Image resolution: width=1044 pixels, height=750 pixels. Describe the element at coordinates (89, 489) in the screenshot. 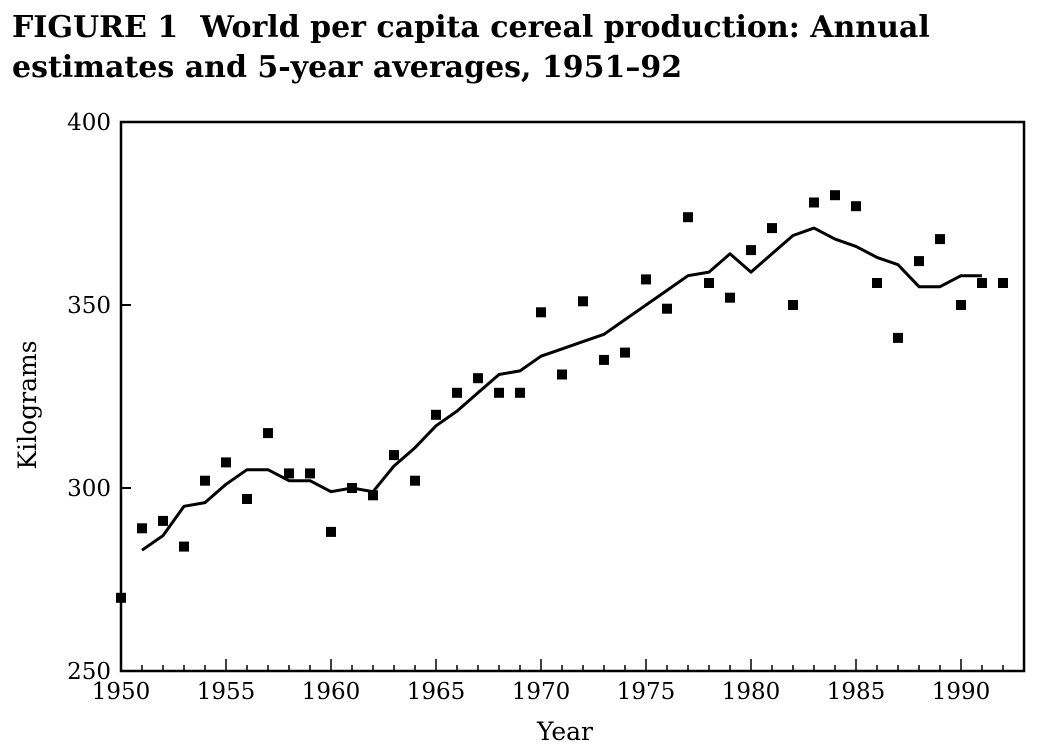

I see `y-tick-label: 300` at that location.